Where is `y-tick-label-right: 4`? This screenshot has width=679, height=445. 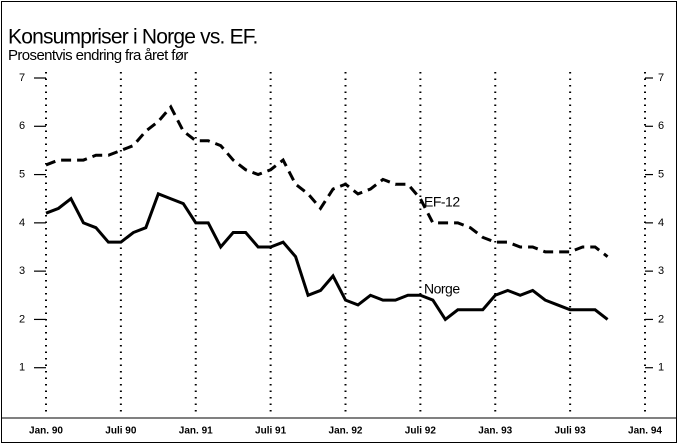 y-tick-label-right: 4 is located at coordinates (661, 223).